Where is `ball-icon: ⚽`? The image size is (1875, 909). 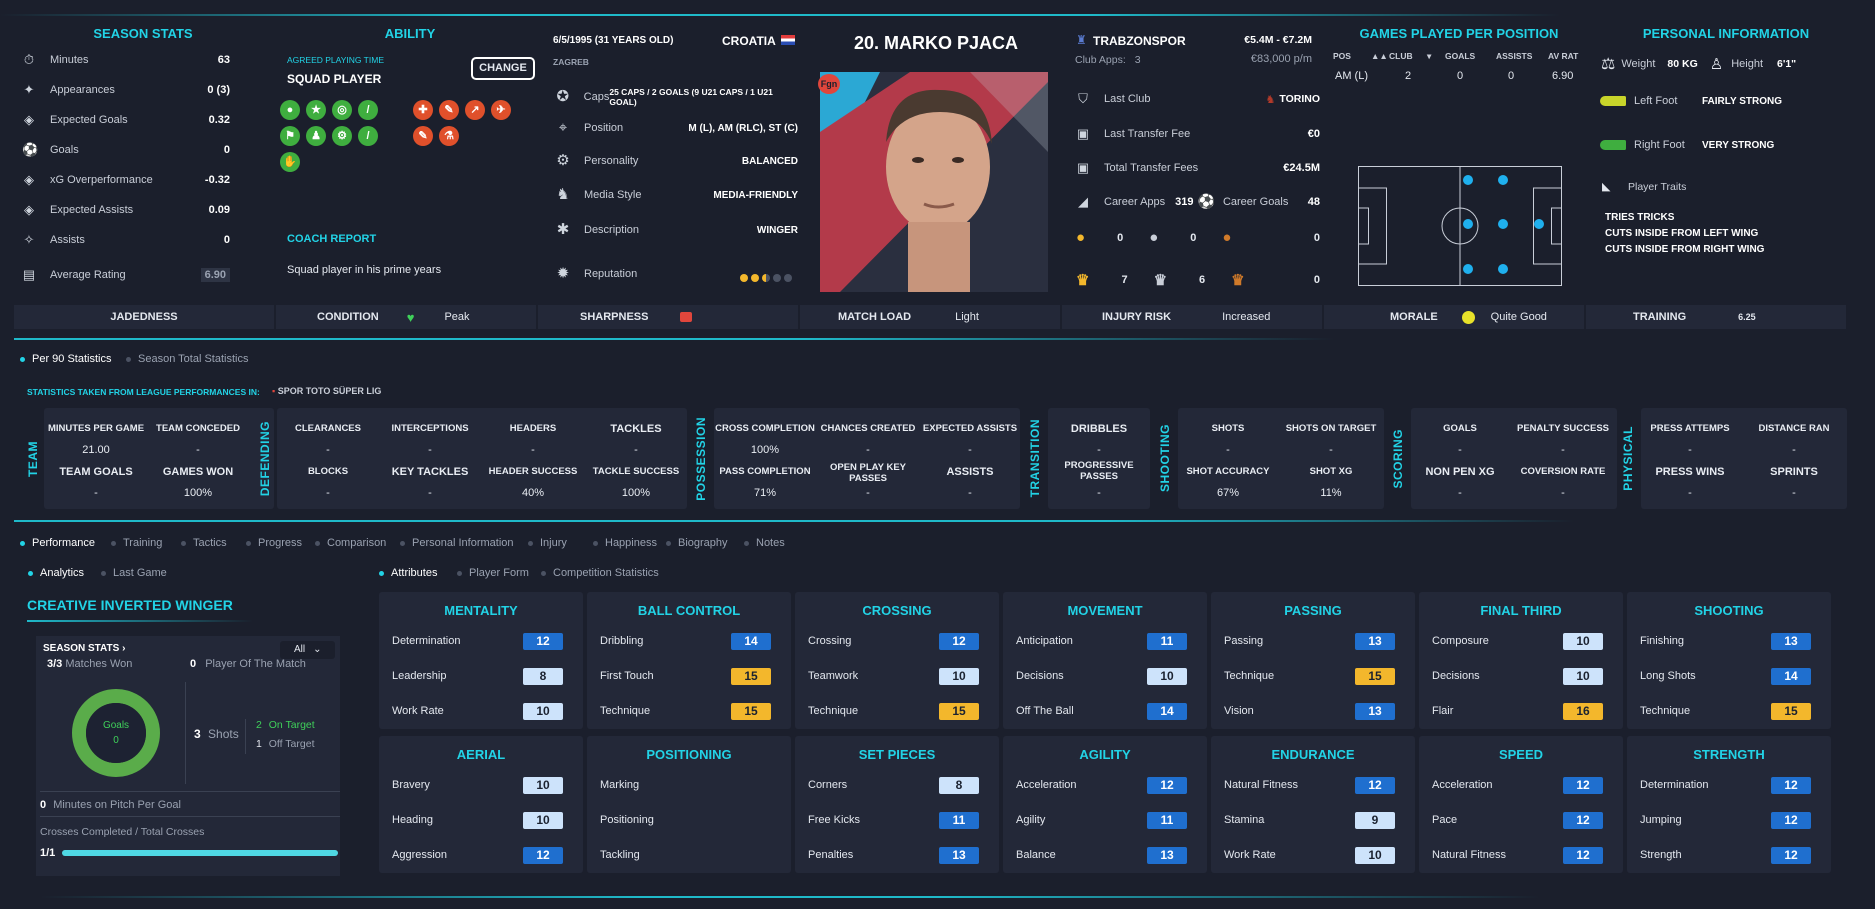
ball-icon: ⚽ is located at coordinates (1206, 201).